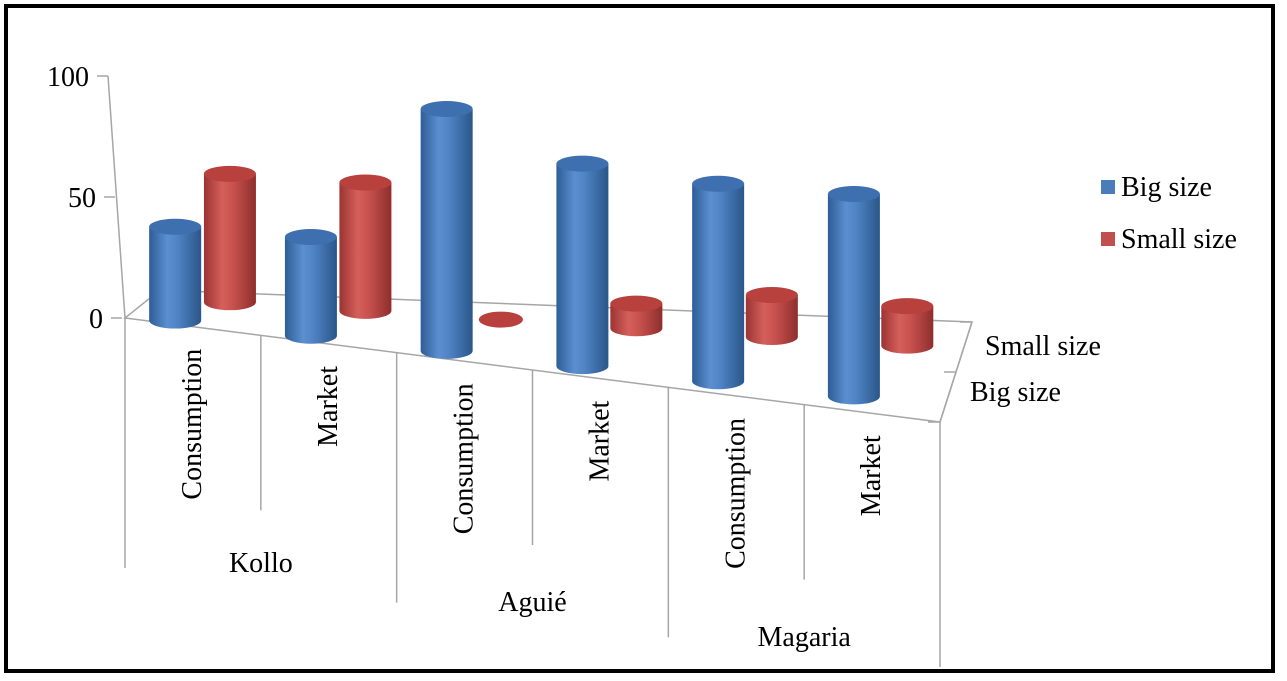 The height and width of the screenshot is (681, 1287). What do you see at coordinates (96, 319) in the screenshot?
I see `y-tick-label: 0` at bounding box center [96, 319].